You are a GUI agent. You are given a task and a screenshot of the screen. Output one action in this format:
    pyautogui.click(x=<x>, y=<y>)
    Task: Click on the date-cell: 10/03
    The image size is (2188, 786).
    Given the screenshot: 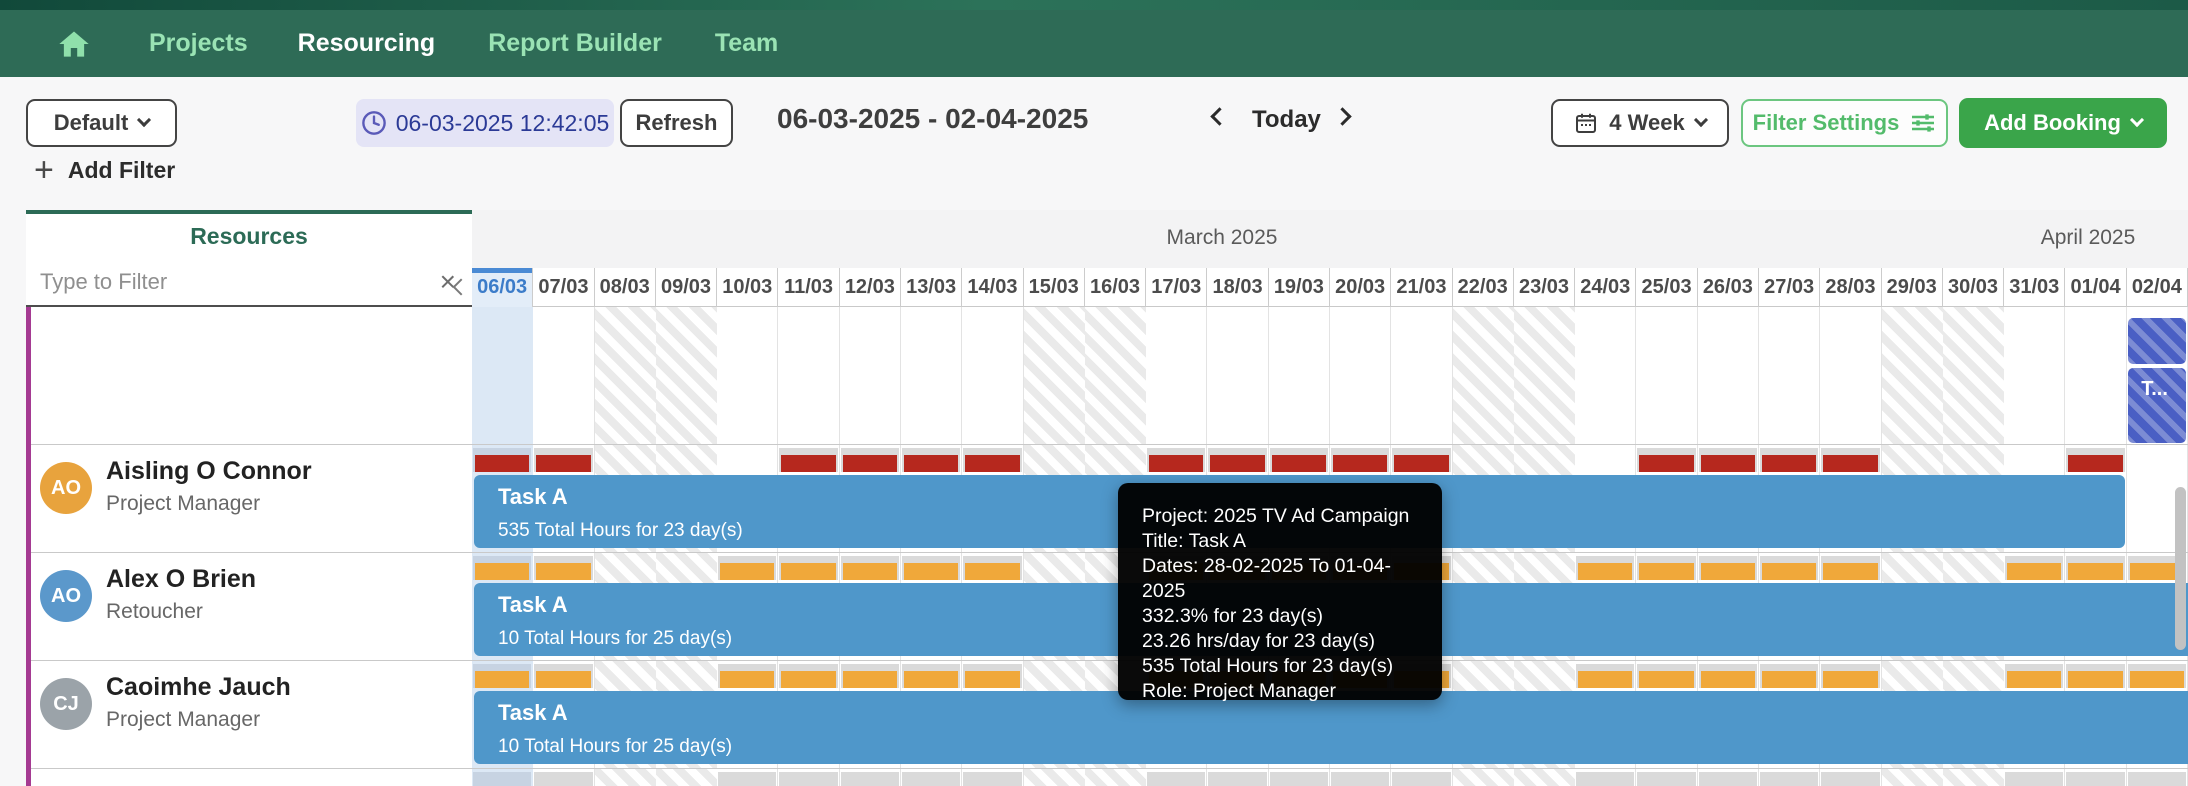 What is the action you would take?
    pyautogui.click(x=748, y=287)
    